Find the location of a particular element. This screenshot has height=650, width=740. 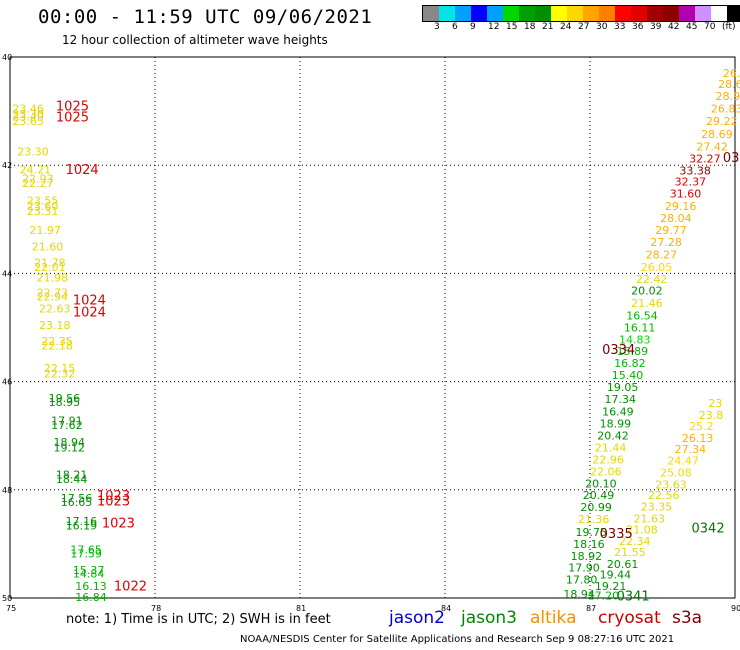

swh-value: 29.22 is located at coordinates (722, 121).